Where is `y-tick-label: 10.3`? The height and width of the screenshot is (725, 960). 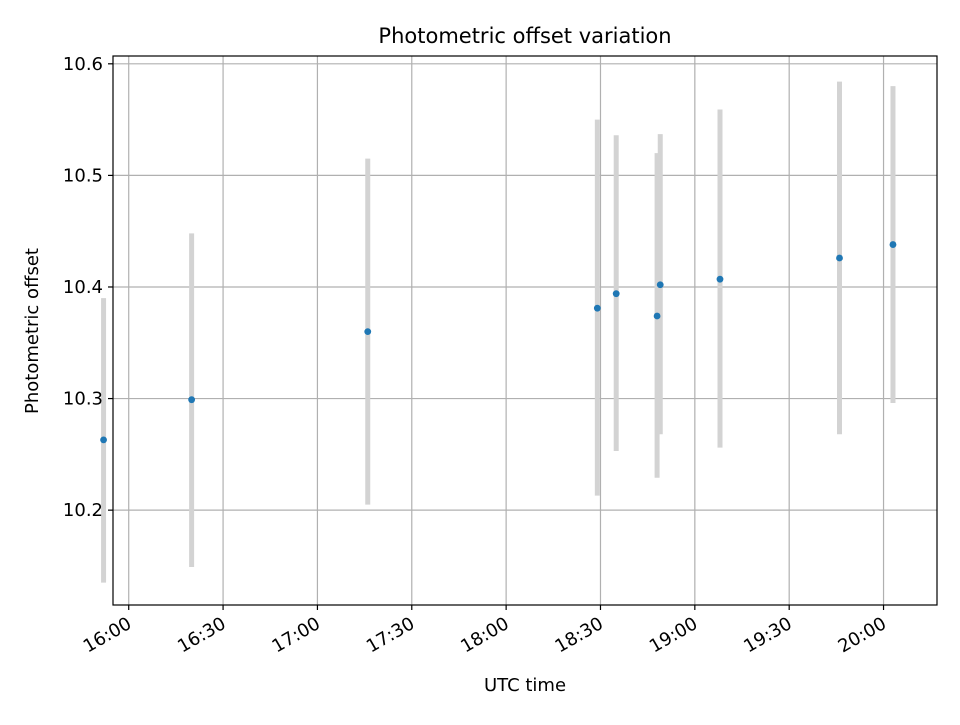
y-tick-label: 10.3 is located at coordinates (83, 399).